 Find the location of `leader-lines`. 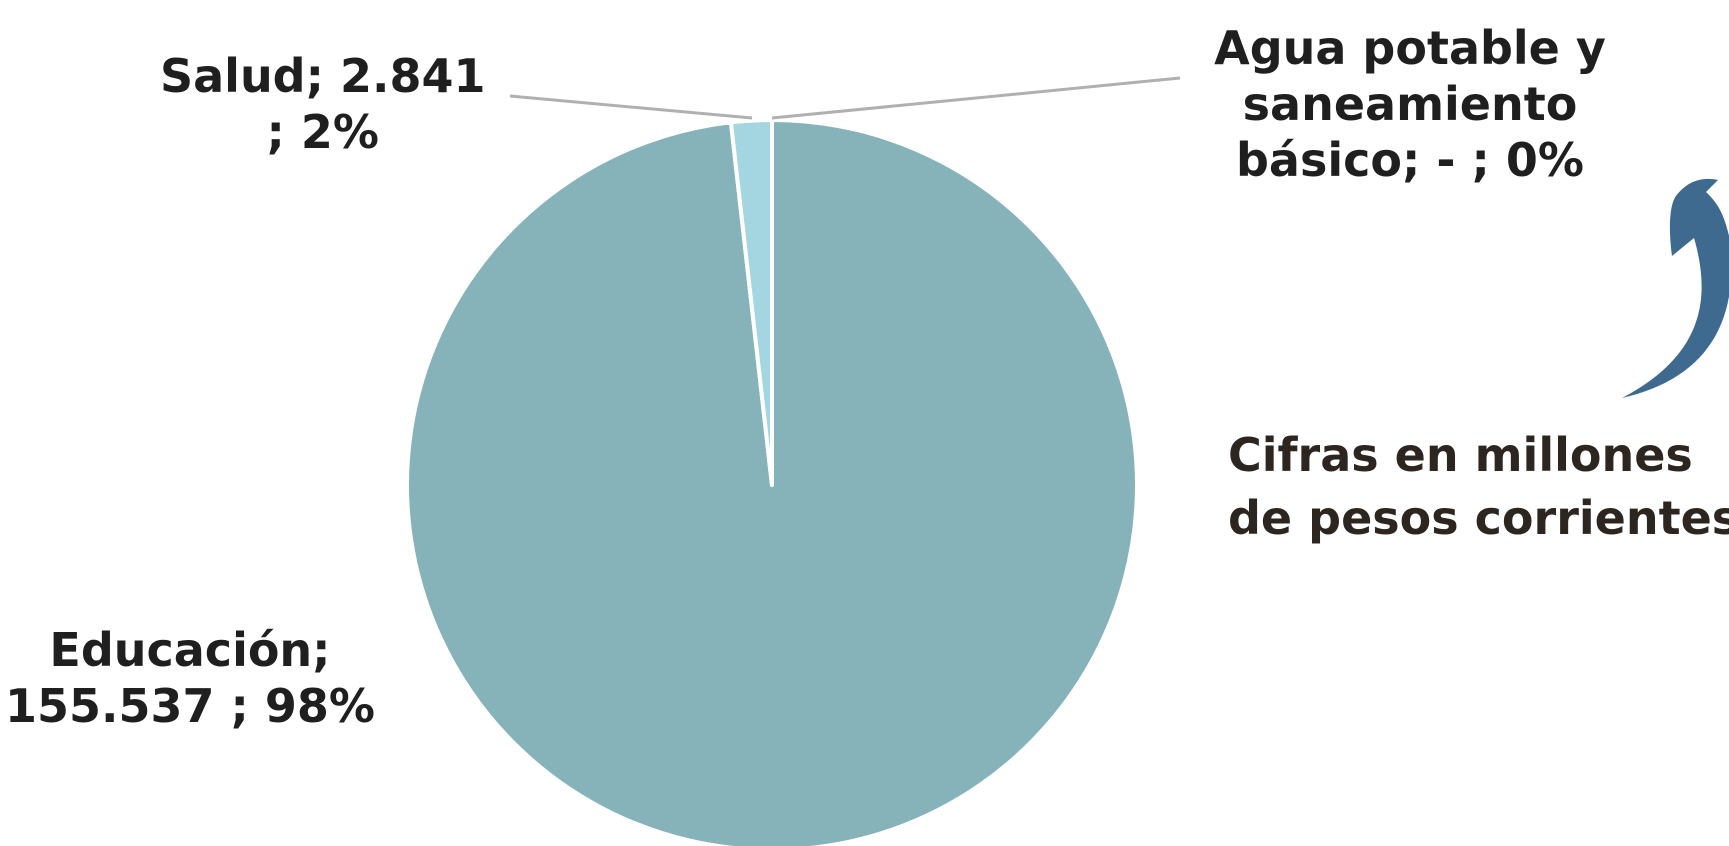

leader-lines is located at coordinates (845, 98).